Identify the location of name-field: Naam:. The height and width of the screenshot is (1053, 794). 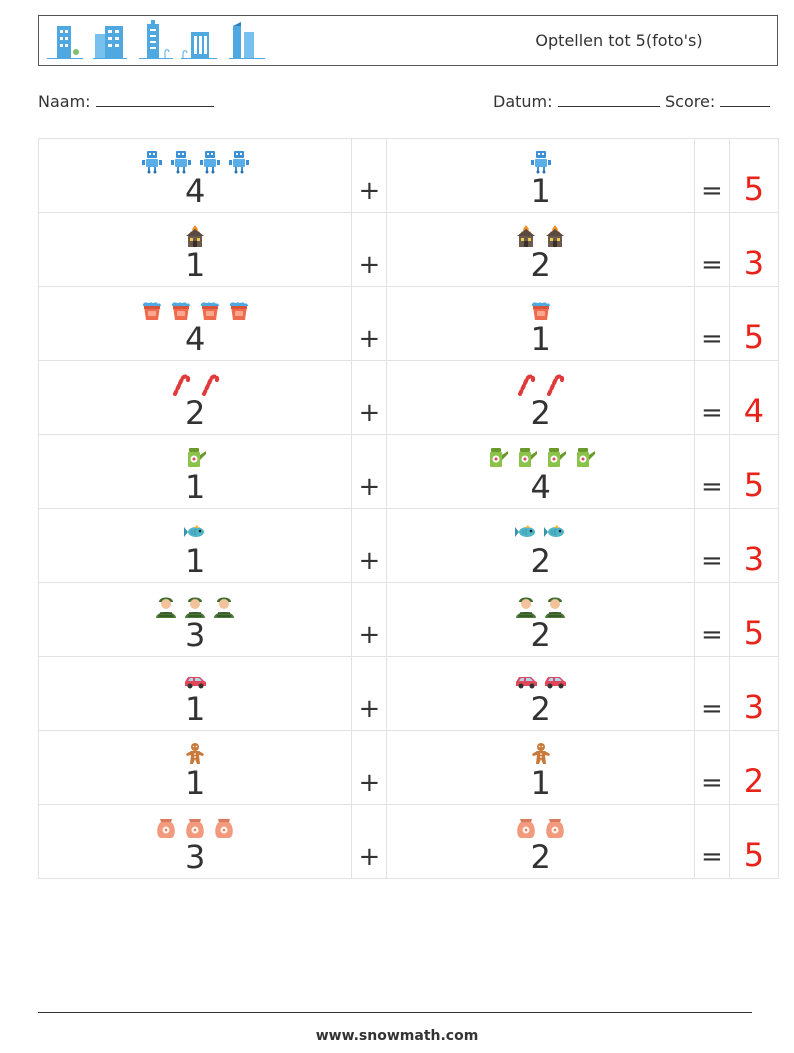
(126, 101).